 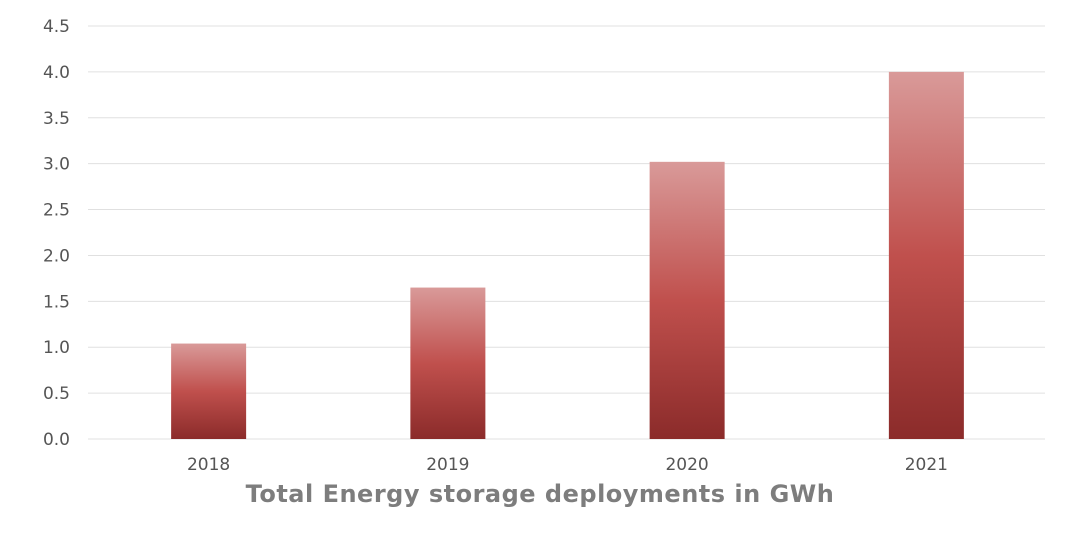 I want to click on bar-2021, so click(x=926, y=255).